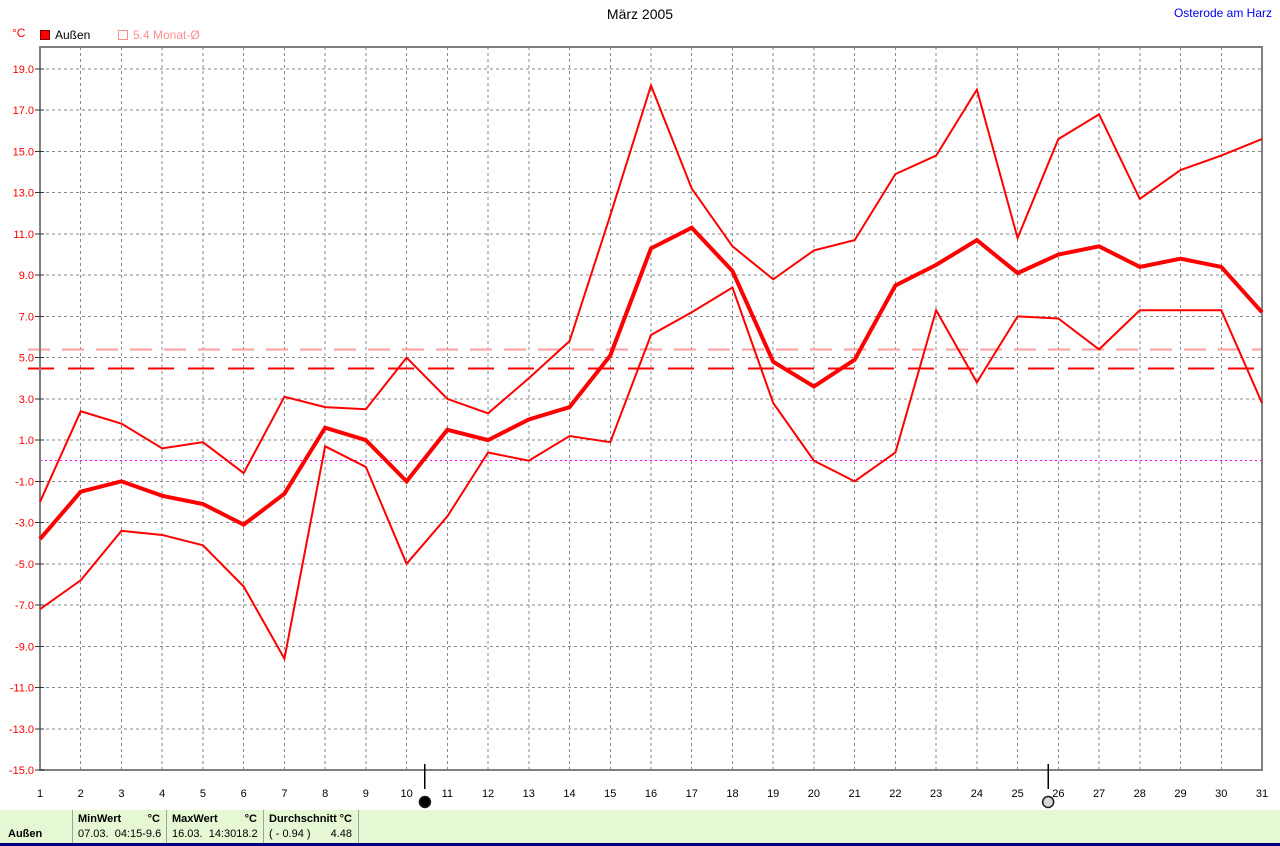 Image resolution: width=1280 pixels, height=846 pixels. I want to click on y-tick-label: -7.0, so click(24, 606).